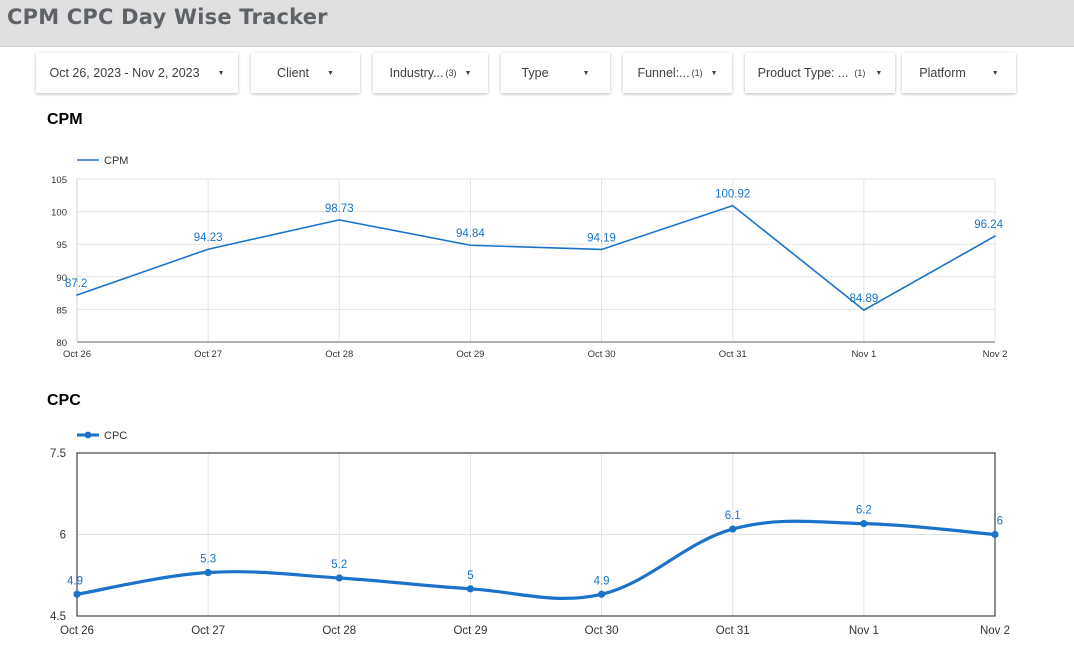 Image resolution: width=1074 pixels, height=669 pixels. I want to click on data-label: 6, so click(1000, 522).